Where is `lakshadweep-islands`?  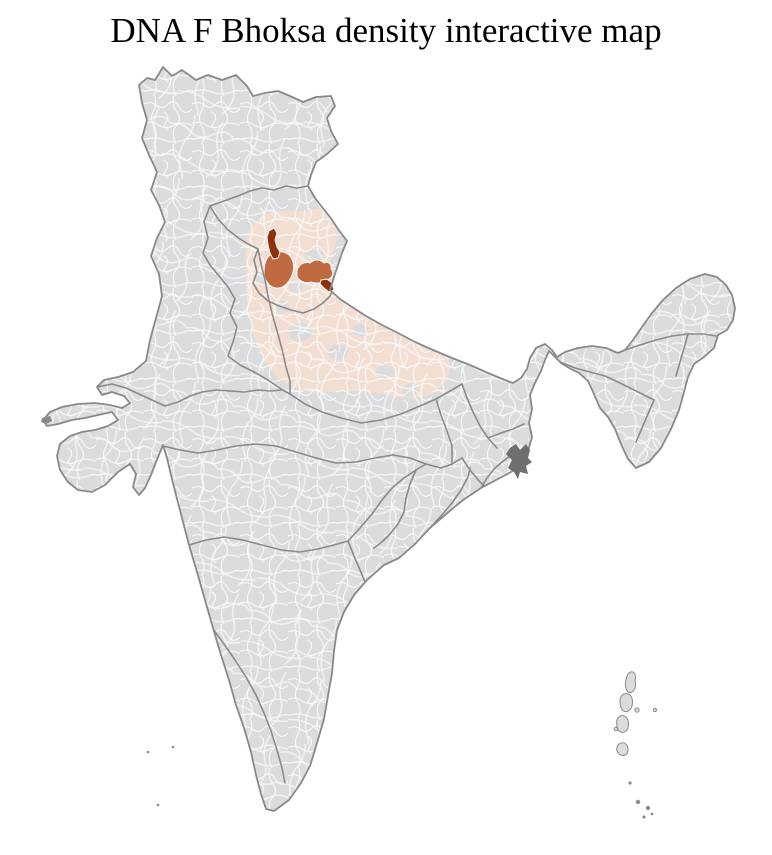 lakshadweep-islands is located at coordinates (160, 776).